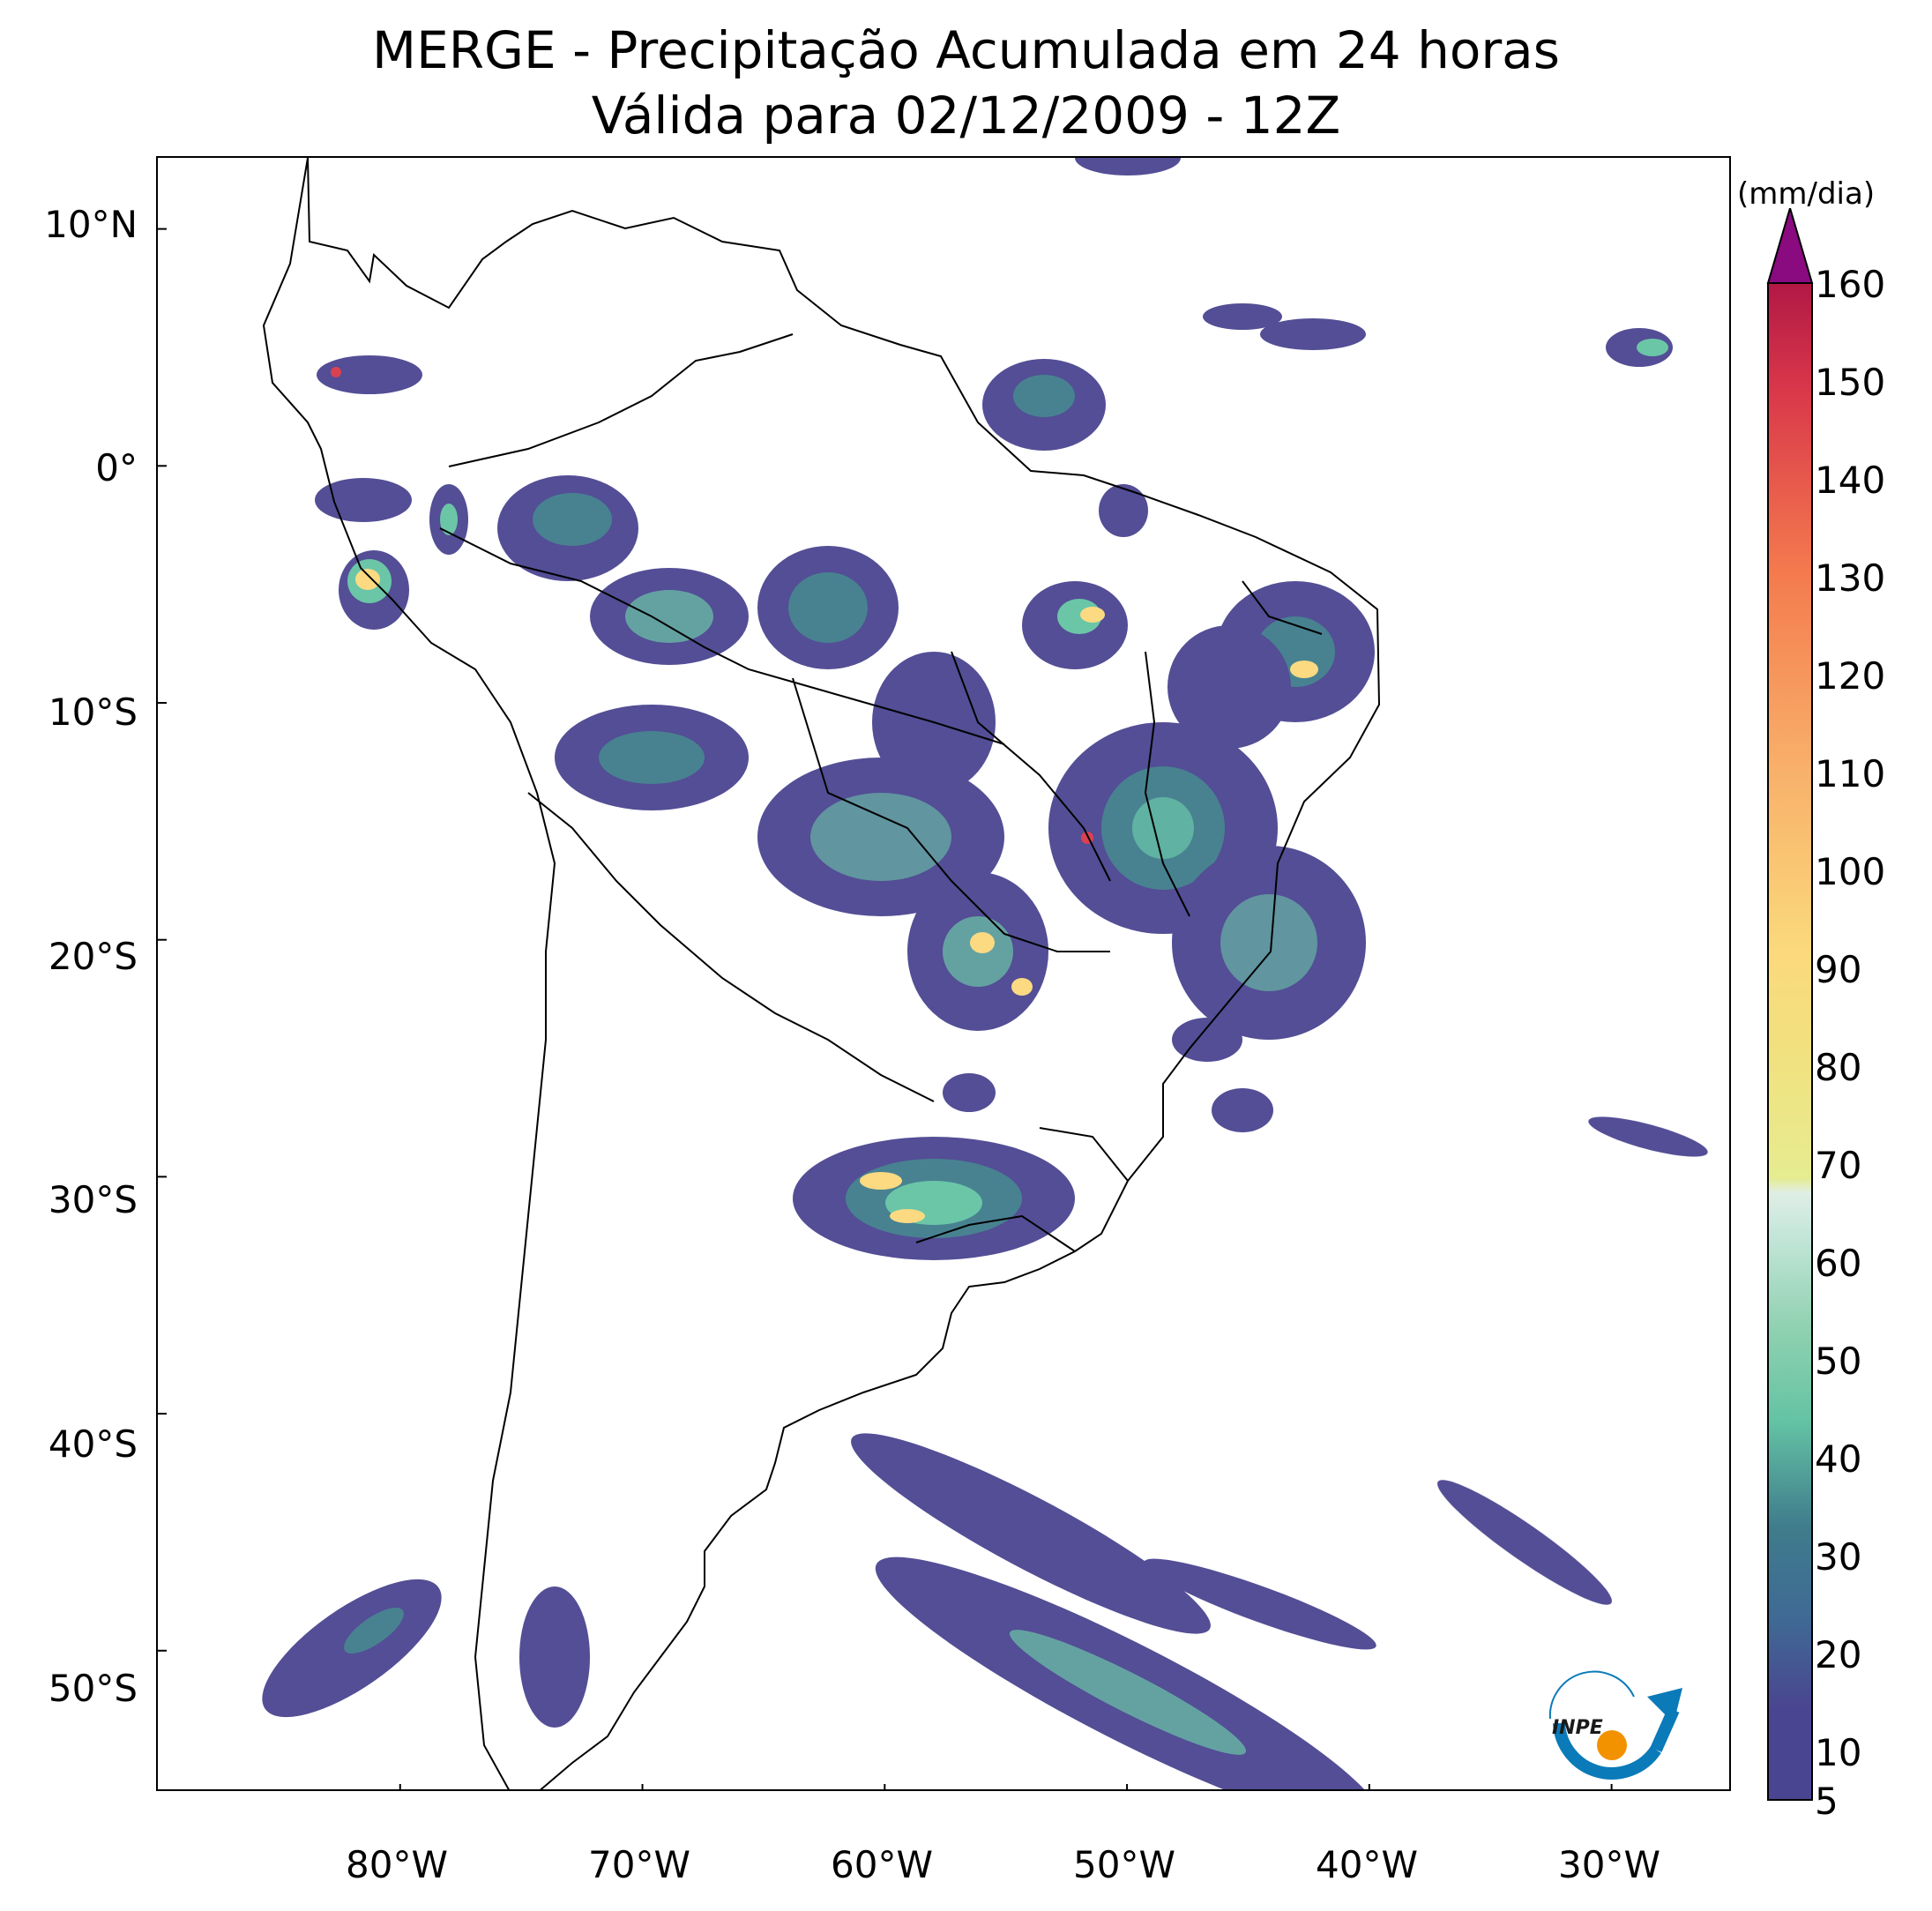 The image size is (1932, 1911). Describe the element at coordinates (1790, 1004) in the screenshot. I see `colorbar` at that location.